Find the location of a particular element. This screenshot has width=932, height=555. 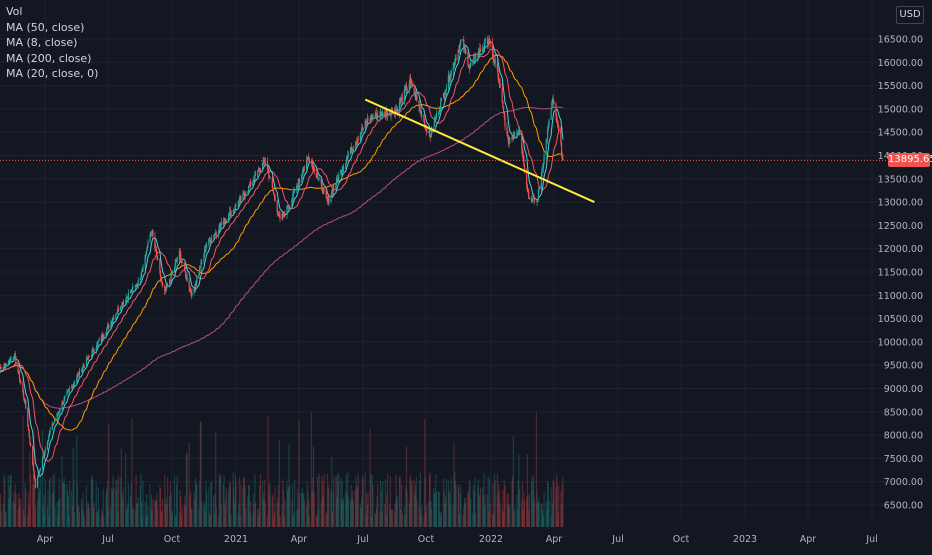

legend-ma-200: MA (200, close) is located at coordinates (52, 59).